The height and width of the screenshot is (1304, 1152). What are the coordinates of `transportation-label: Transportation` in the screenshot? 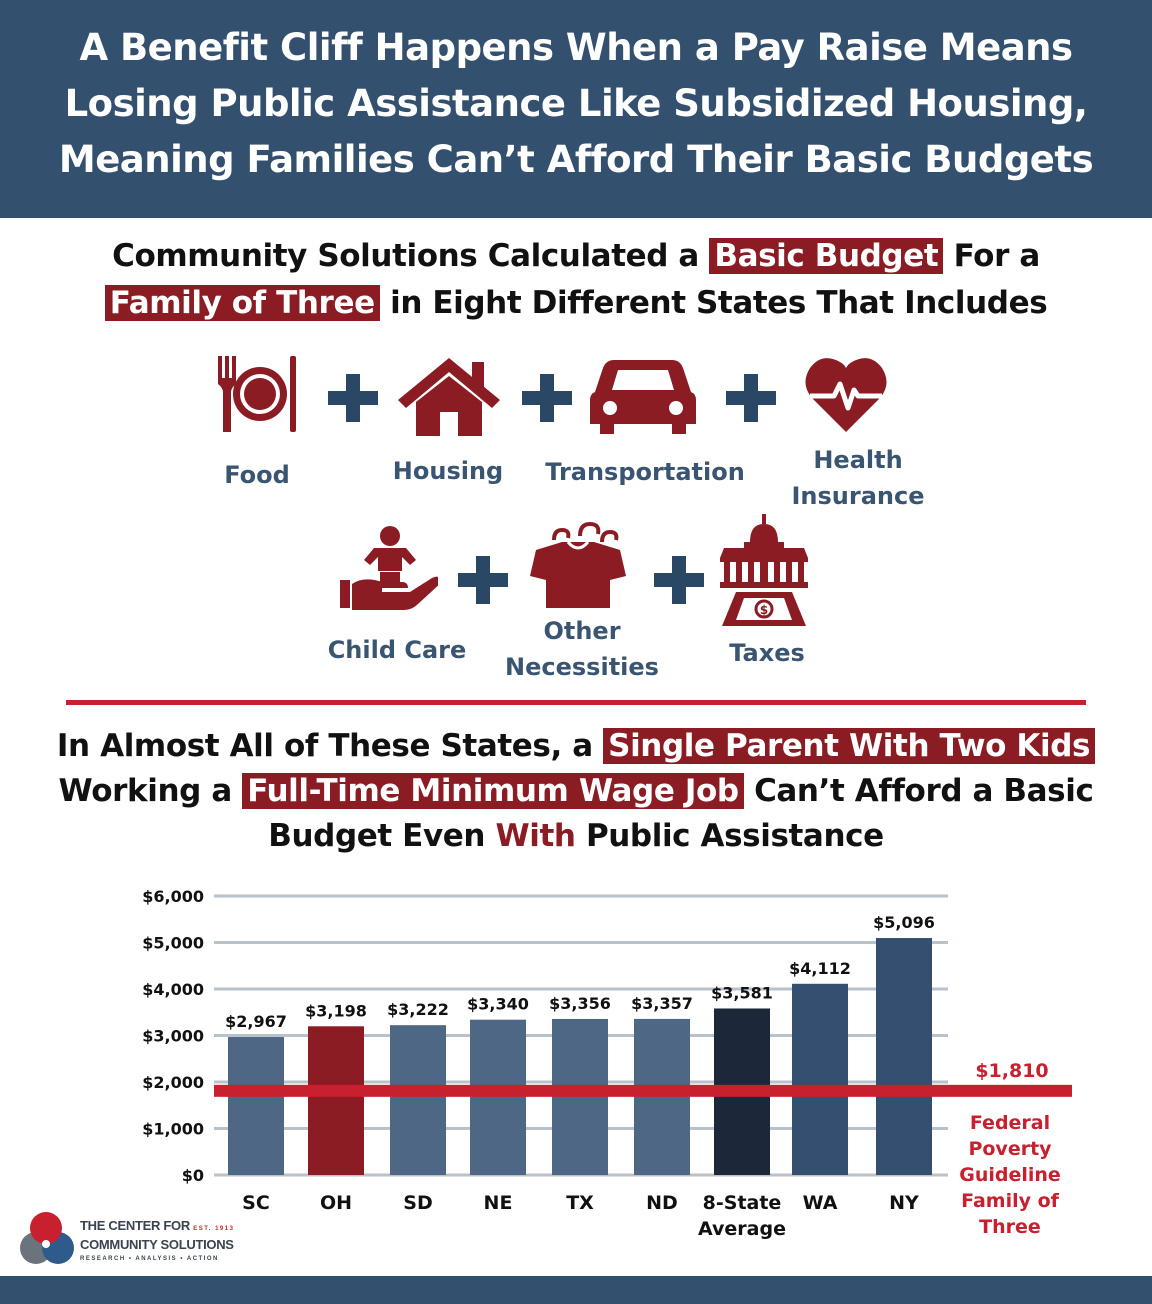 It's located at (645, 472).